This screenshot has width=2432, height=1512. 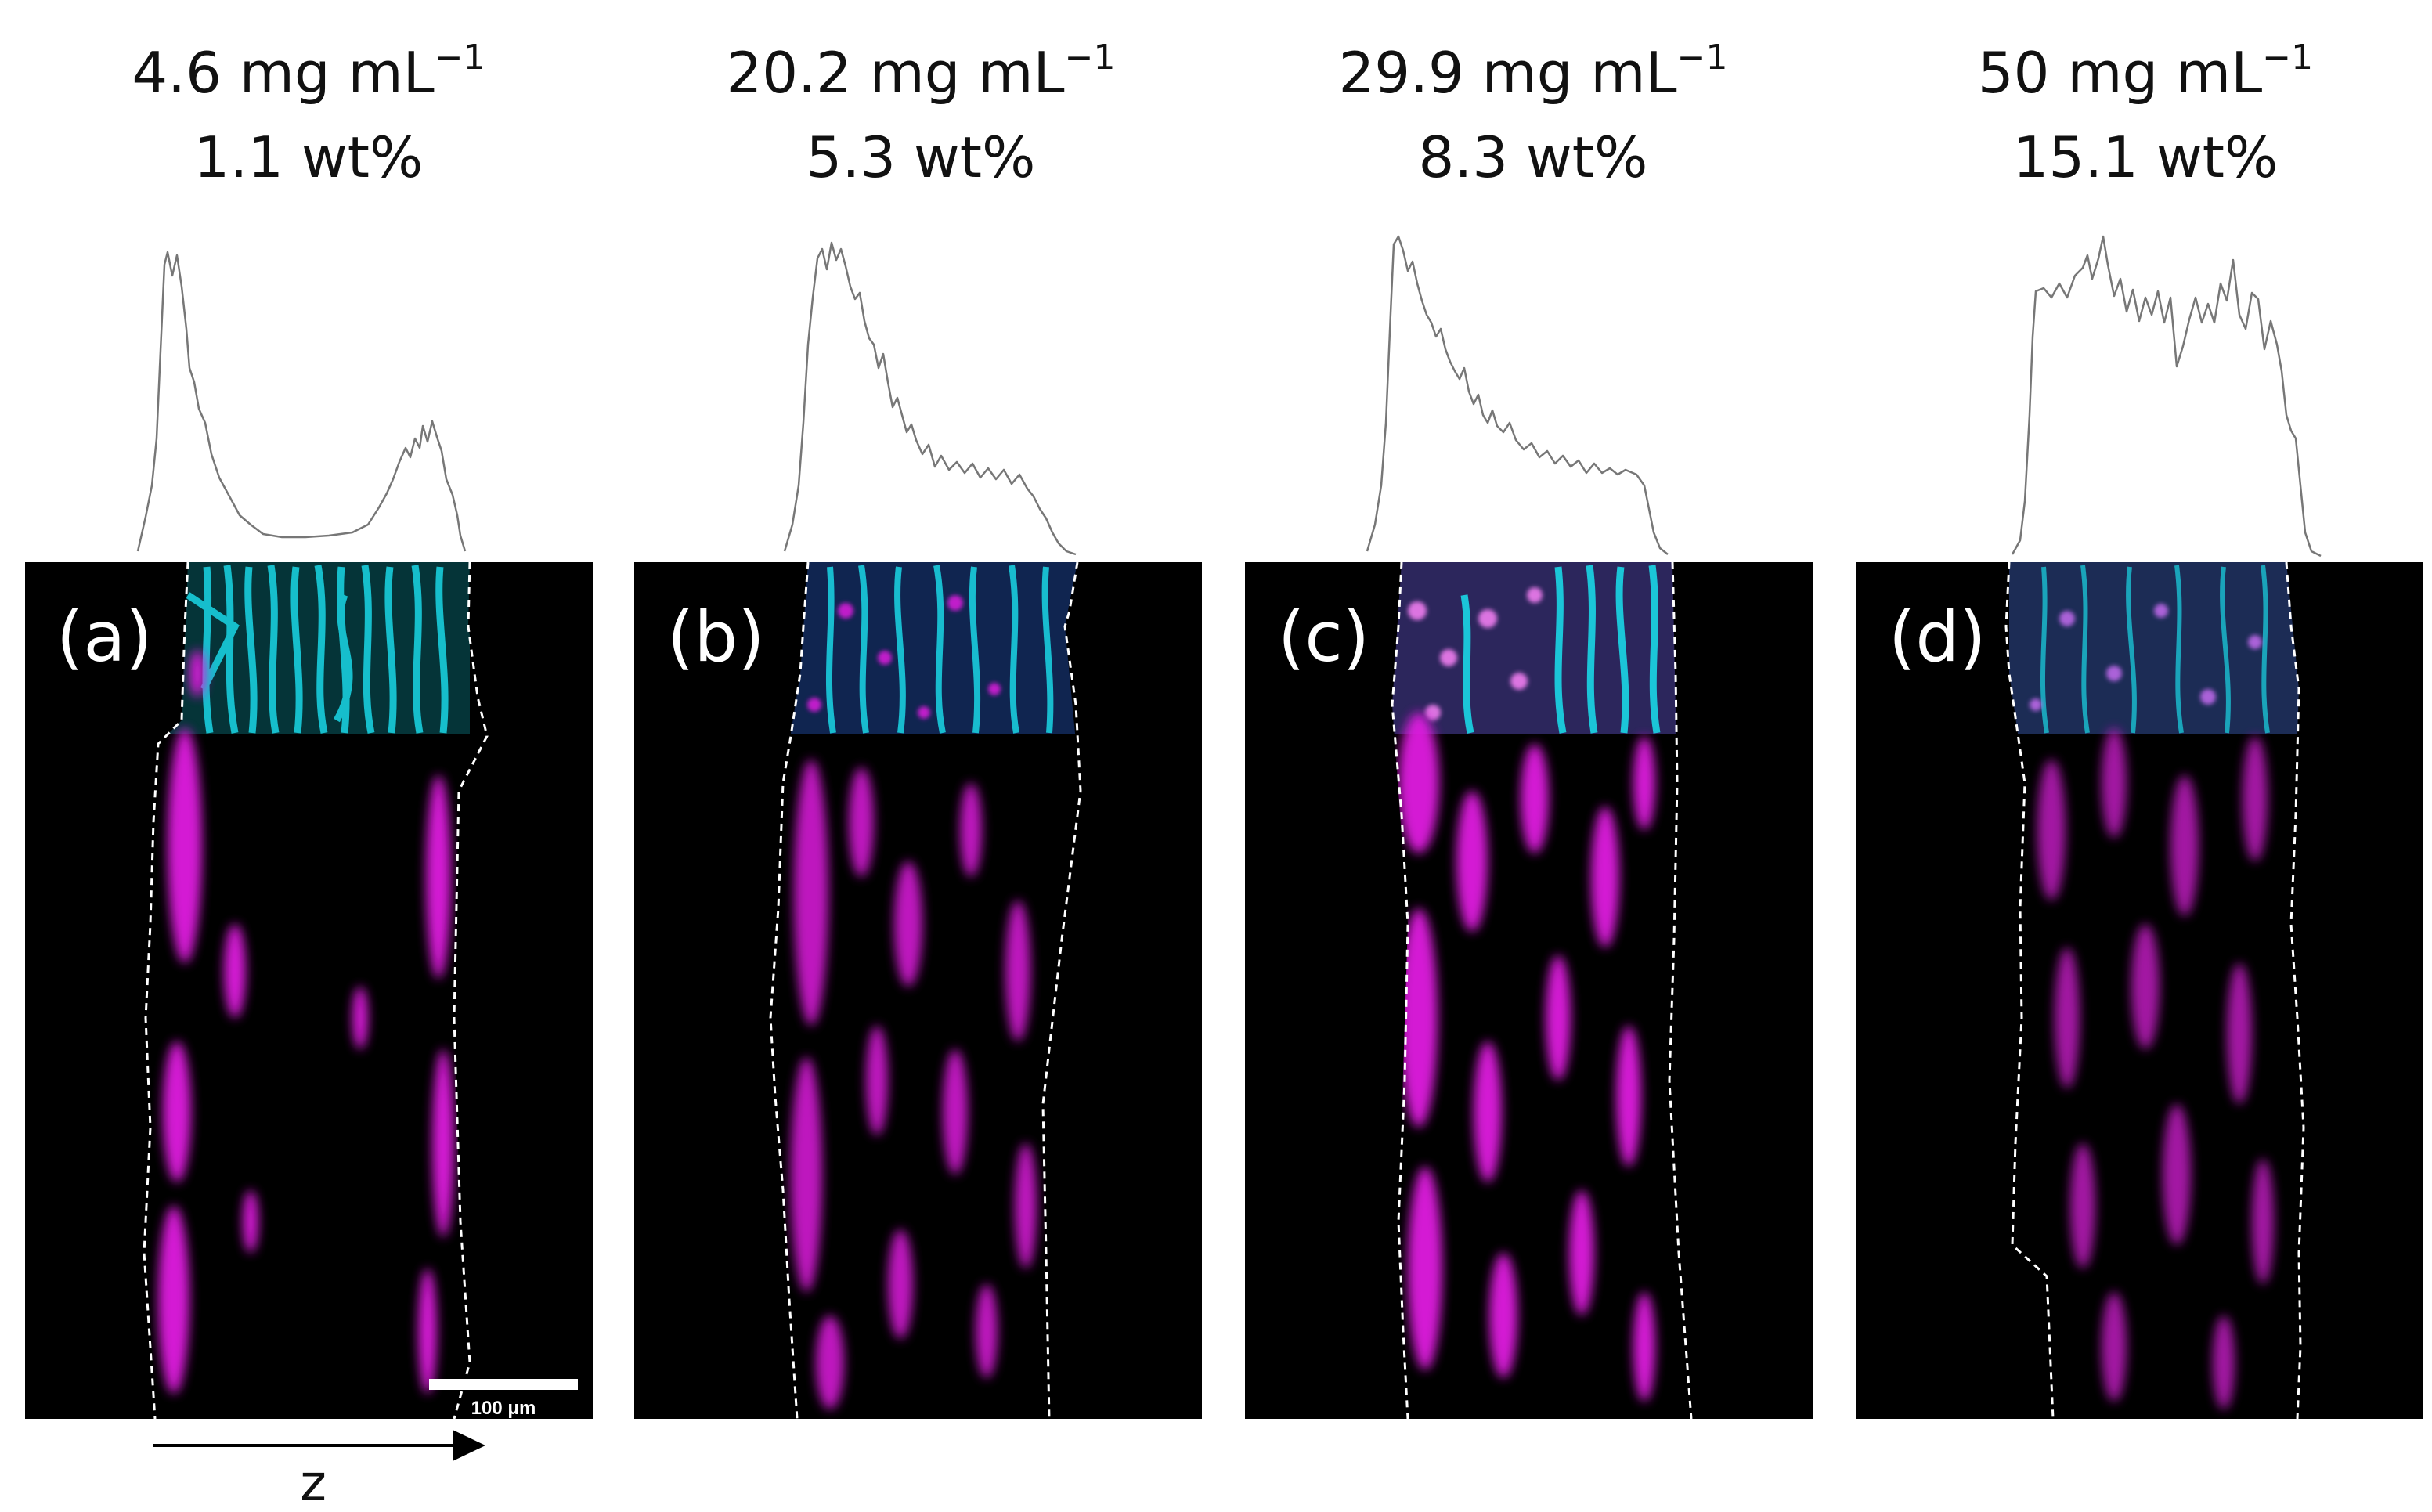 I want to click on panel-b-micrograph: (b), so click(x=918, y=990).